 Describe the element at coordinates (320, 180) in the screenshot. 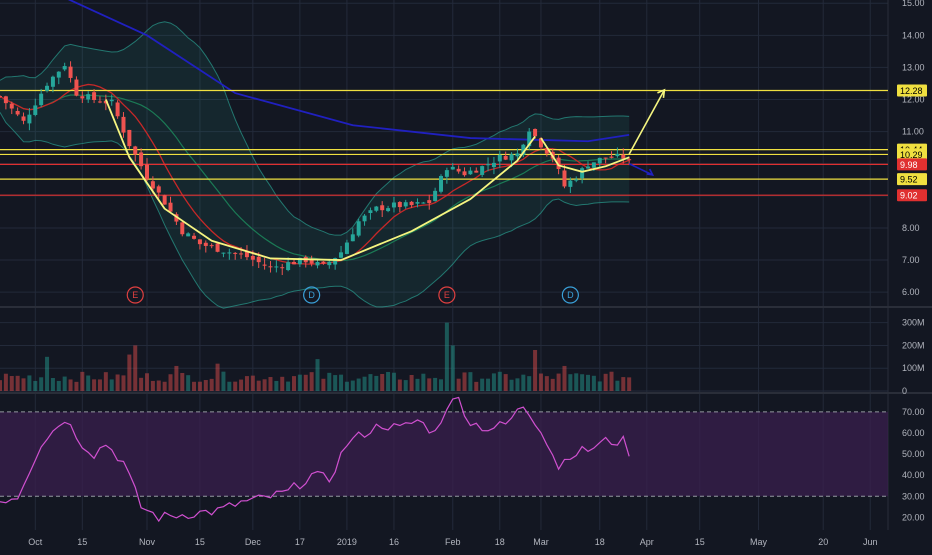

I see `cup-annotation-curve` at that location.